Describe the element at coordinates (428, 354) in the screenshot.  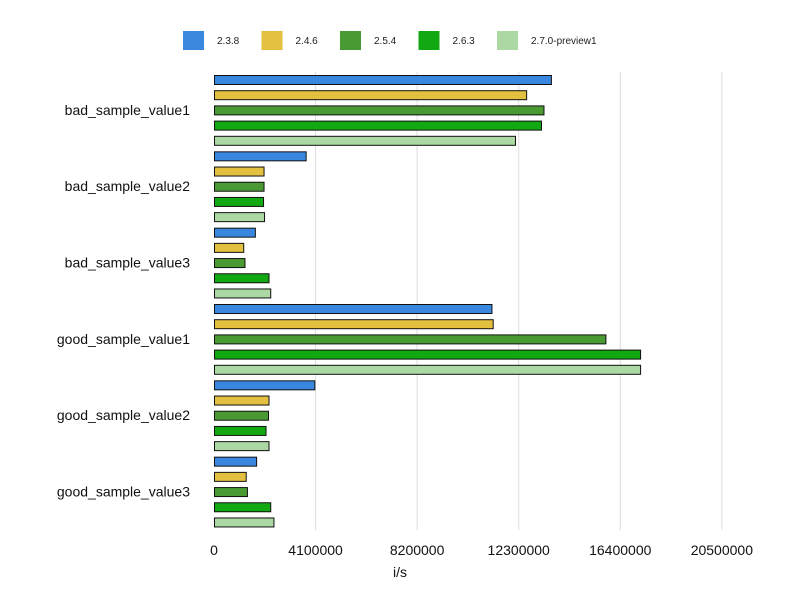
I see `bar-good_sample_value1-2.6.3` at that location.